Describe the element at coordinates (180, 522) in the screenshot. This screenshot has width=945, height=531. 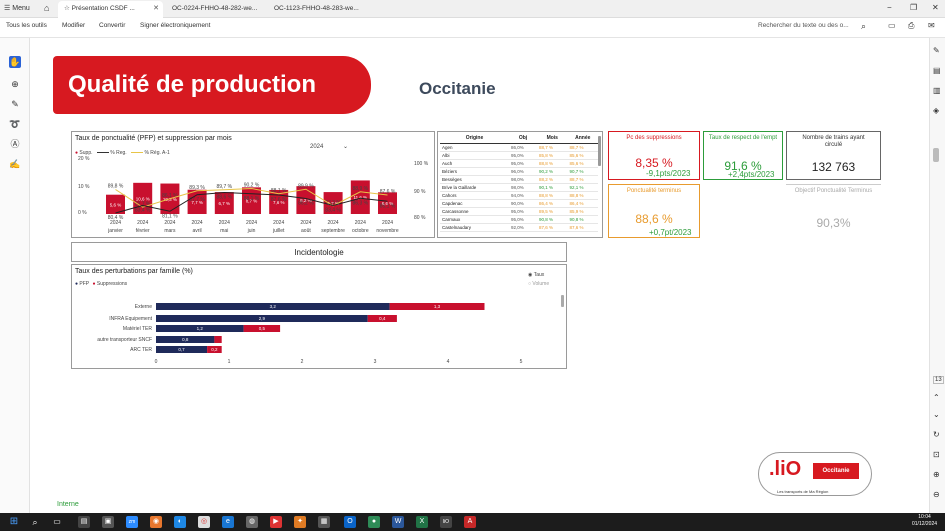
I see `edge-icon: ◐` at that location.